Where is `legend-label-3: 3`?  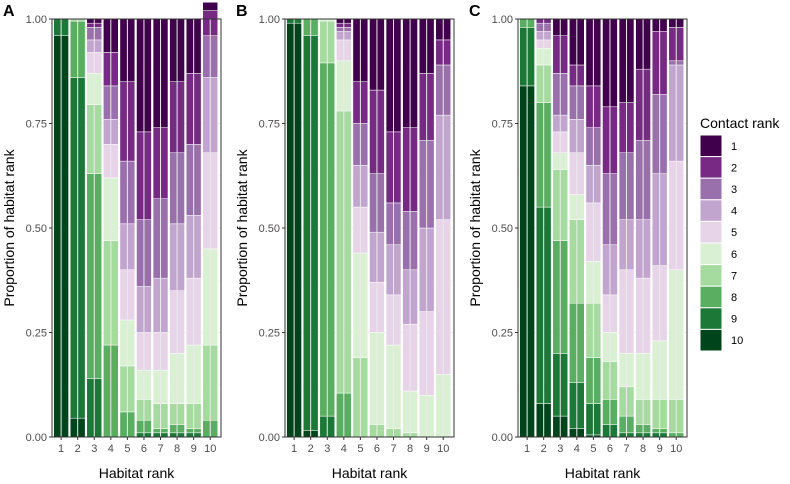 legend-label-3: 3 is located at coordinates (734, 190).